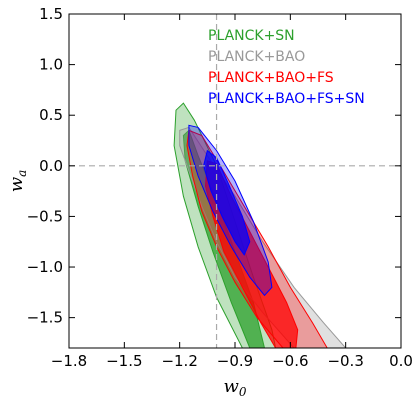  I want to click on y-tick-label: −1.0, so click(45, 267).